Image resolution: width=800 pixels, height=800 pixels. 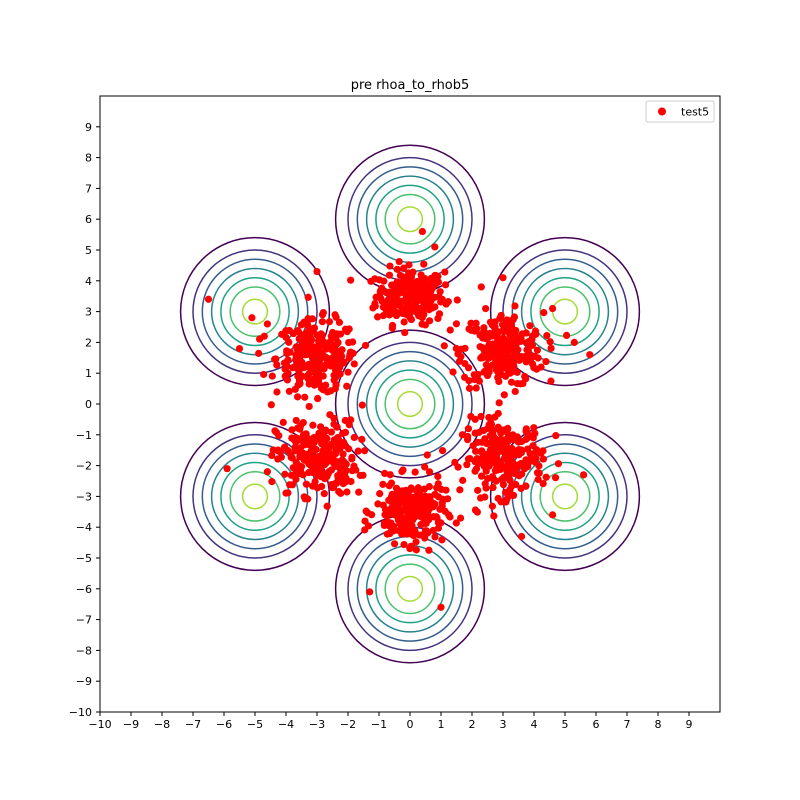 What do you see at coordinates (84, 466) in the screenshot?
I see `y-tick-label: −2` at bounding box center [84, 466].